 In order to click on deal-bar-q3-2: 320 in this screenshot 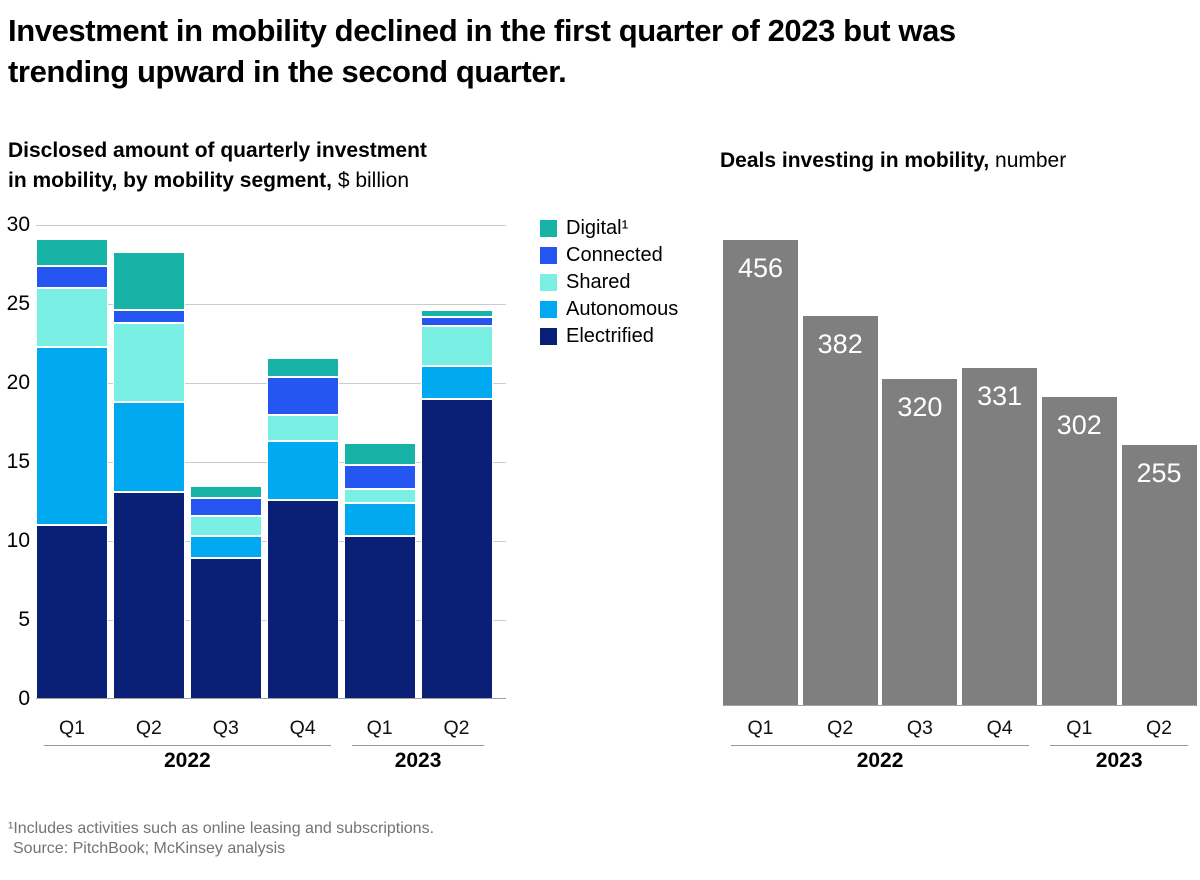, I will do `click(920, 542)`.